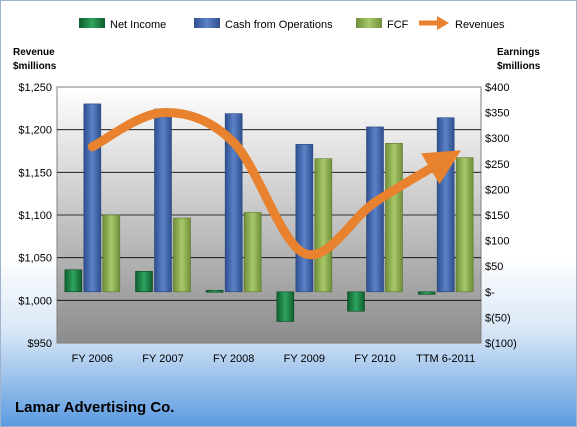  What do you see at coordinates (162, 359) in the screenshot?
I see `category-label: FY 2007` at bounding box center [162, 359].